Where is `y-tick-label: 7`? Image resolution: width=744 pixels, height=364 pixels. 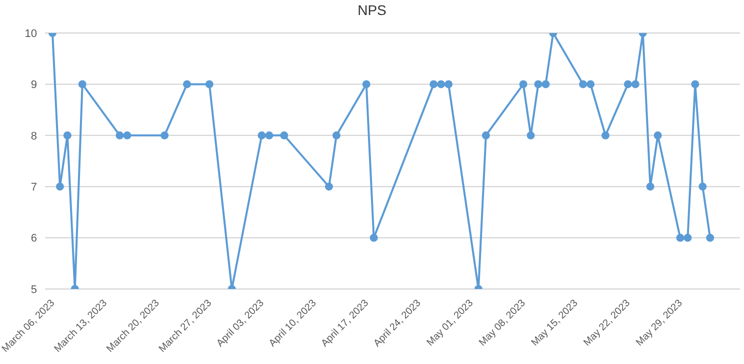
y-tick-label: 7 is located at coordinates (33, 188).